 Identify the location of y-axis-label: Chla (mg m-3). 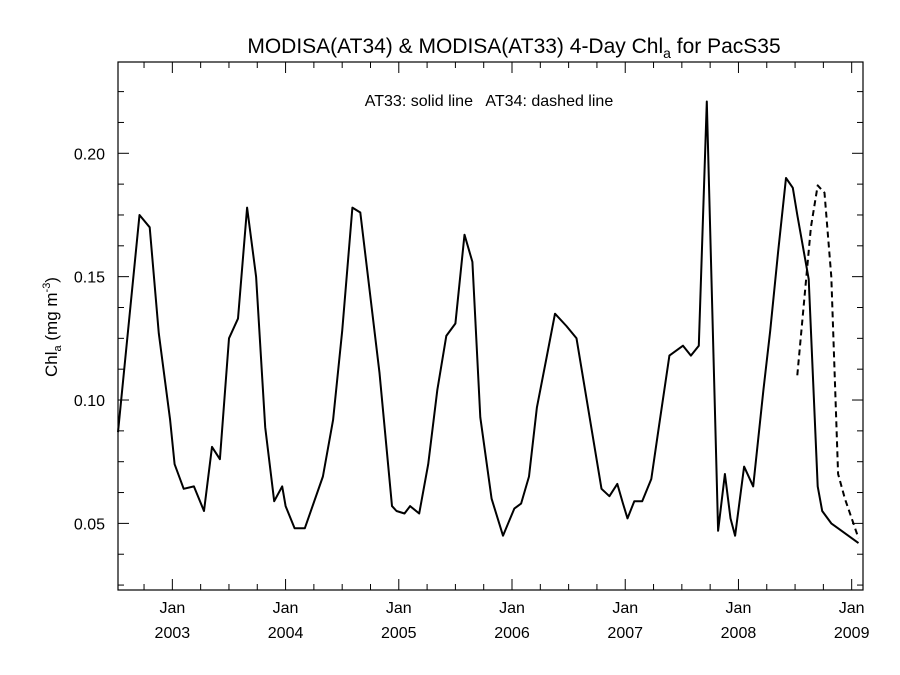
(52, 327).